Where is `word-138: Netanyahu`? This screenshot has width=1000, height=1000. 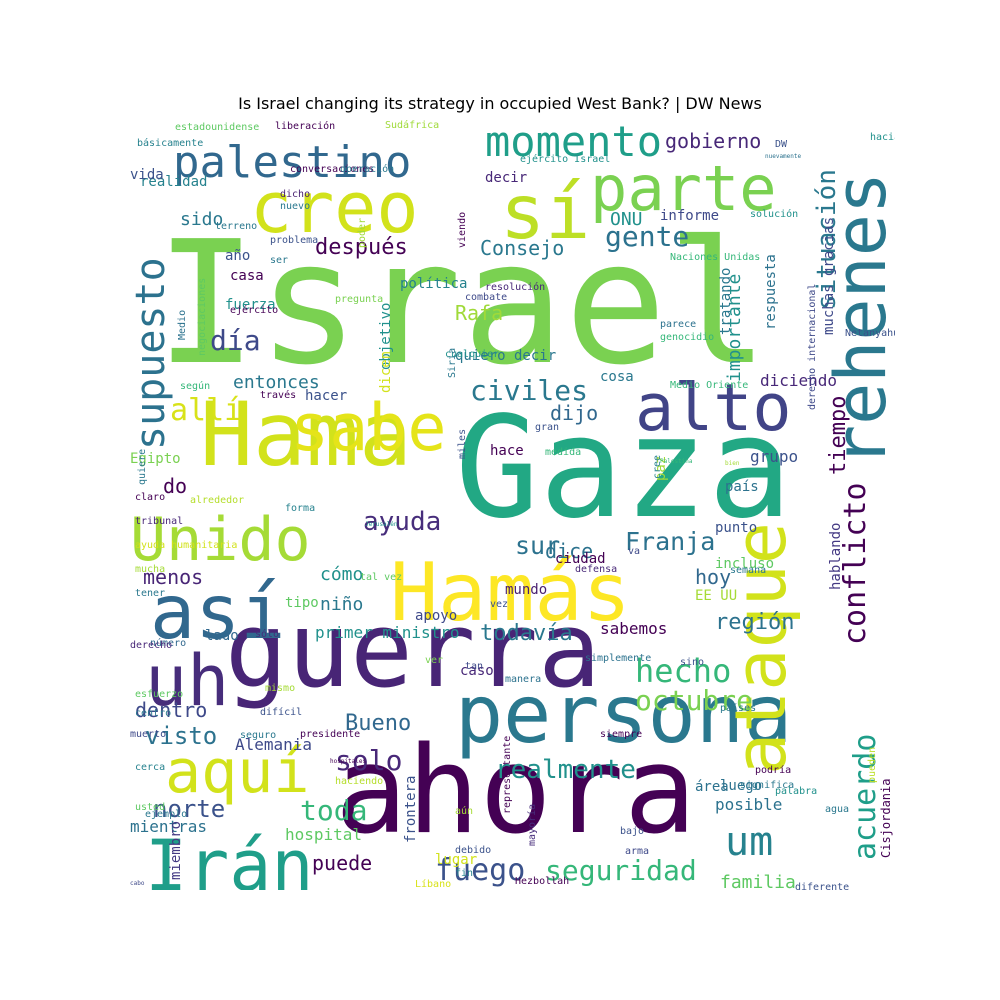
word-138: Netanyahu is located at coordinates (870, 333).